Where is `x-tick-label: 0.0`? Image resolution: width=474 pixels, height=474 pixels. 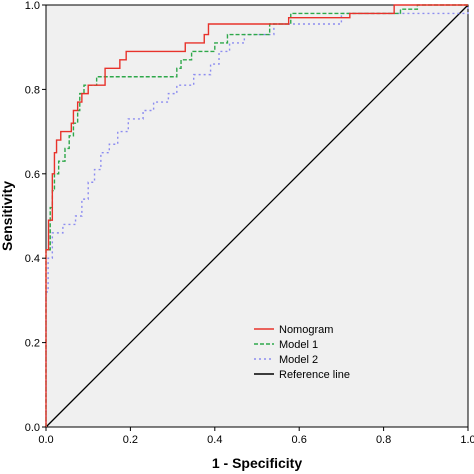
x-tick-label: 0.0 is located at coordinates (45, 440).